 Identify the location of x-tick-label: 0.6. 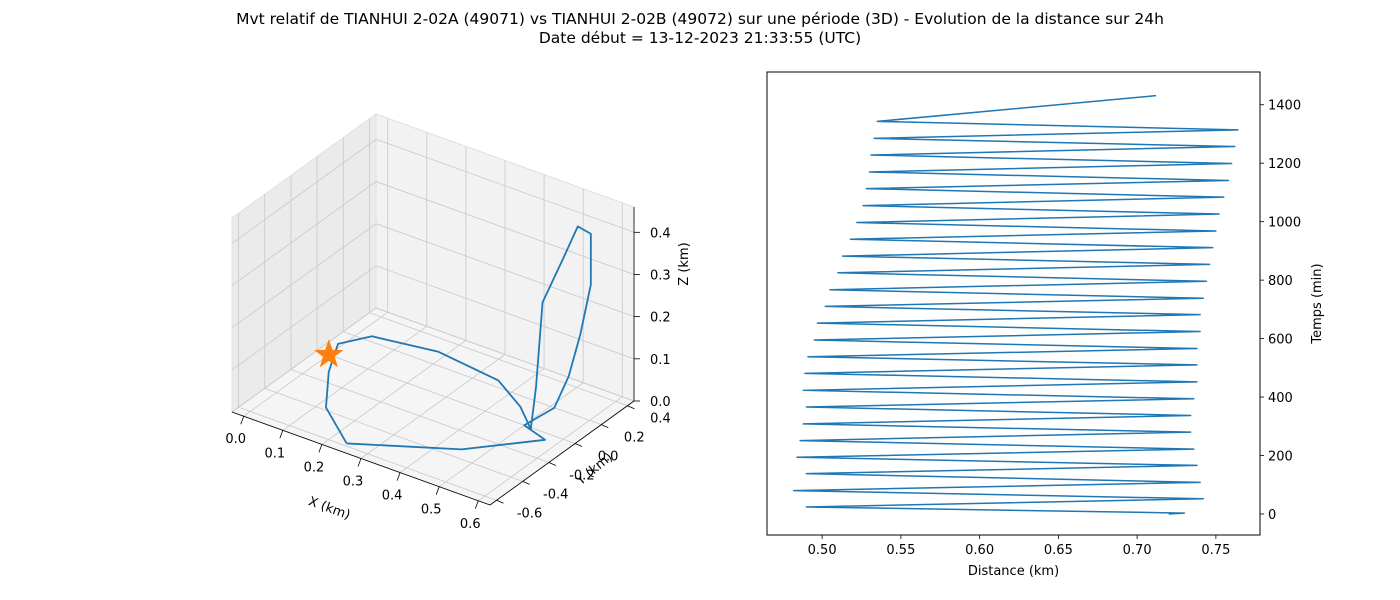
(470, 524).